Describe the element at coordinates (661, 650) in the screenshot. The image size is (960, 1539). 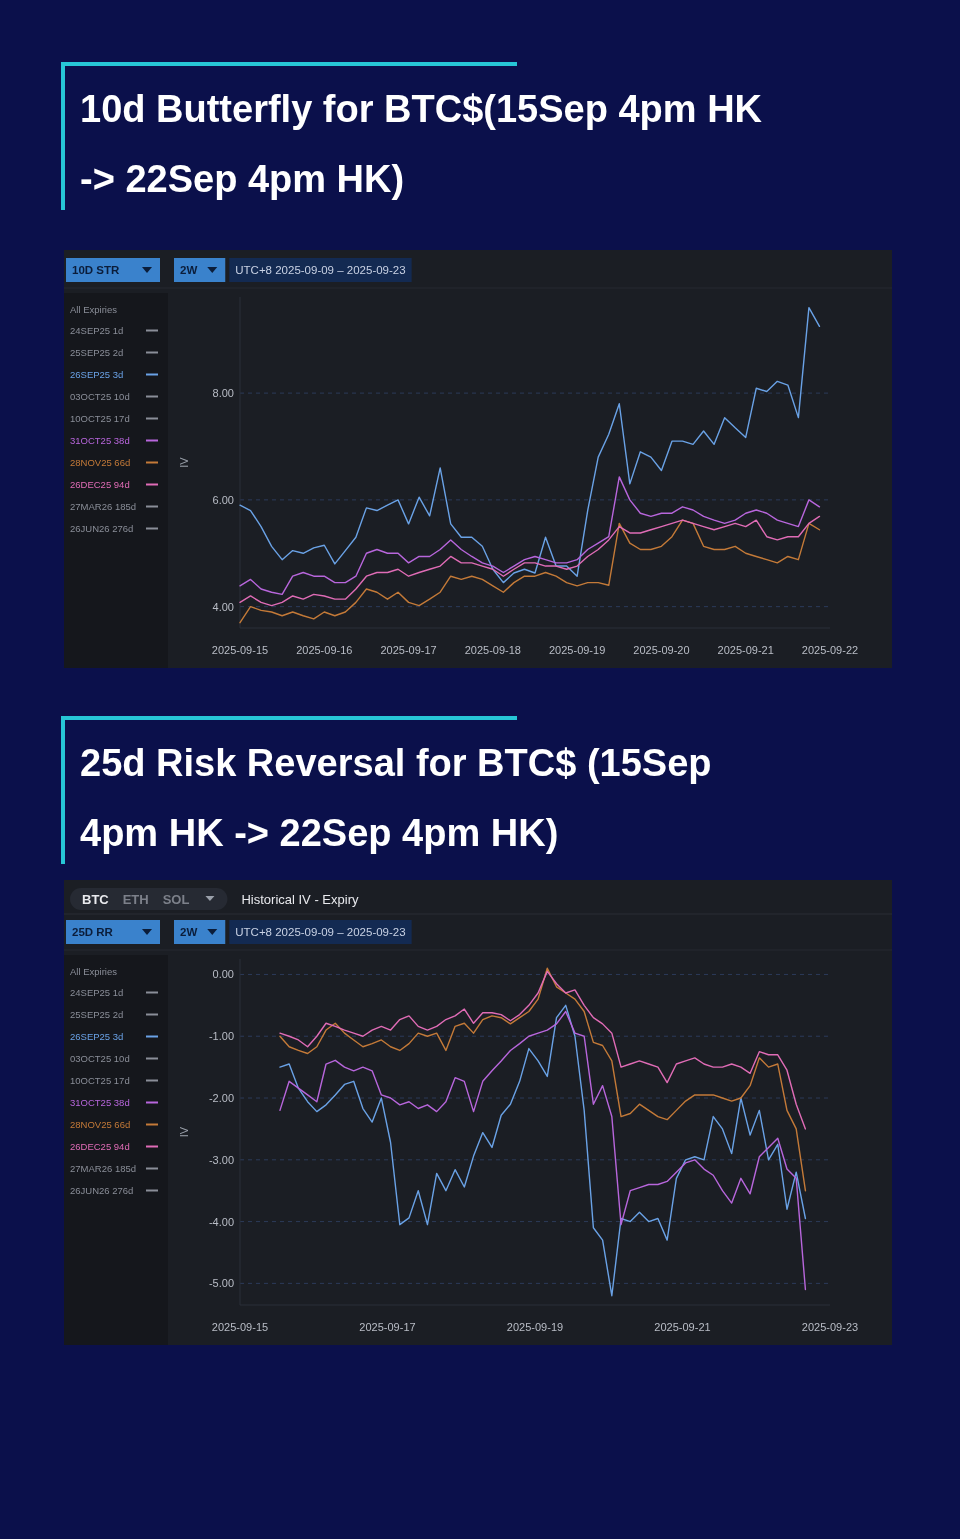
I see `x-tick-label: 2025-09-20` at that location.